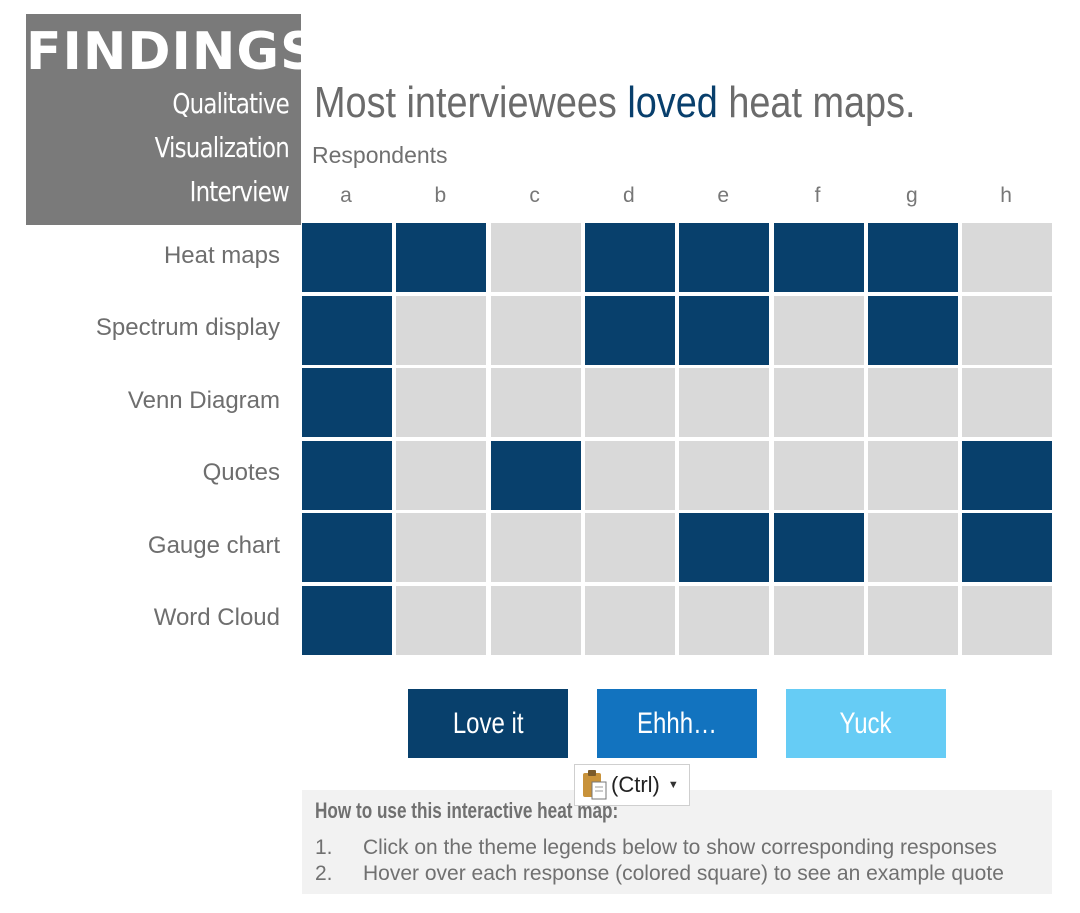 This screenshot has width=1080, height=913. I want to click on howto-title: How to use this interactive heat map:, so click(467, 810).